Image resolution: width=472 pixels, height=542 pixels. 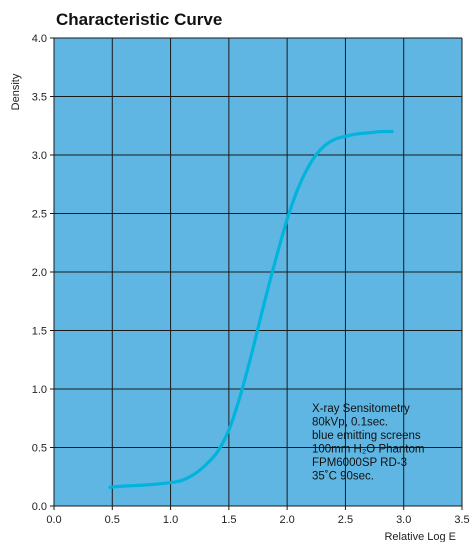 I want to click on x-tick-label: 1.5, so click(x=228, y=520).